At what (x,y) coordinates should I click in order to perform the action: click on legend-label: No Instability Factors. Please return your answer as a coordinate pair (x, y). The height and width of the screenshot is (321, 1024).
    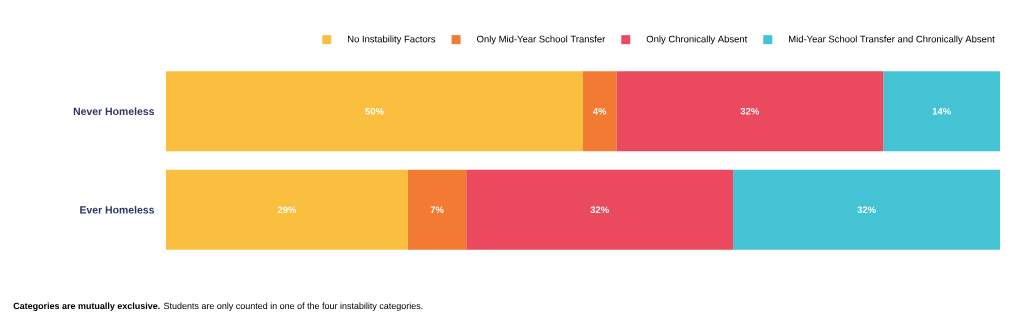
    Looking at the image, I should click on (392, 40).